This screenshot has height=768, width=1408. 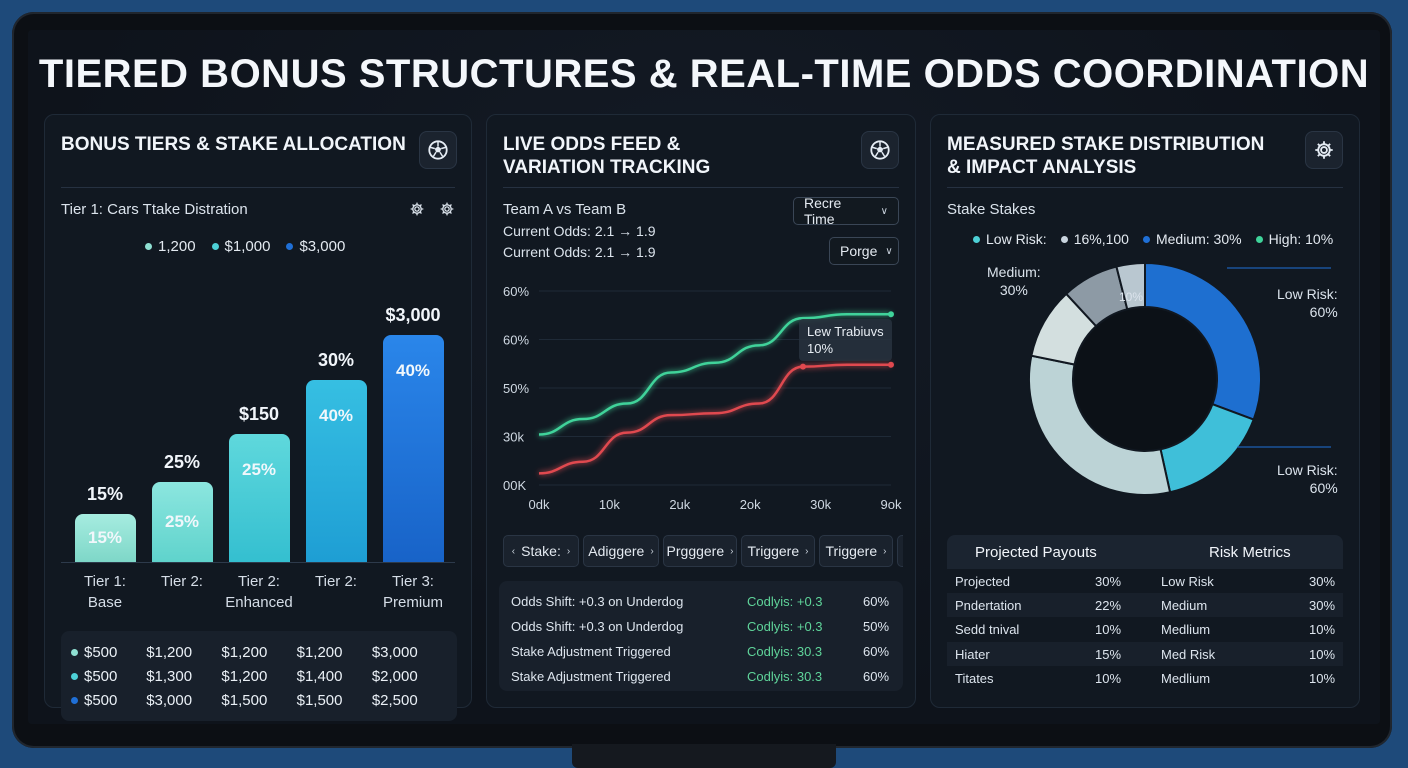 I want to click on bar: 40%, so click(x=413, y=448).